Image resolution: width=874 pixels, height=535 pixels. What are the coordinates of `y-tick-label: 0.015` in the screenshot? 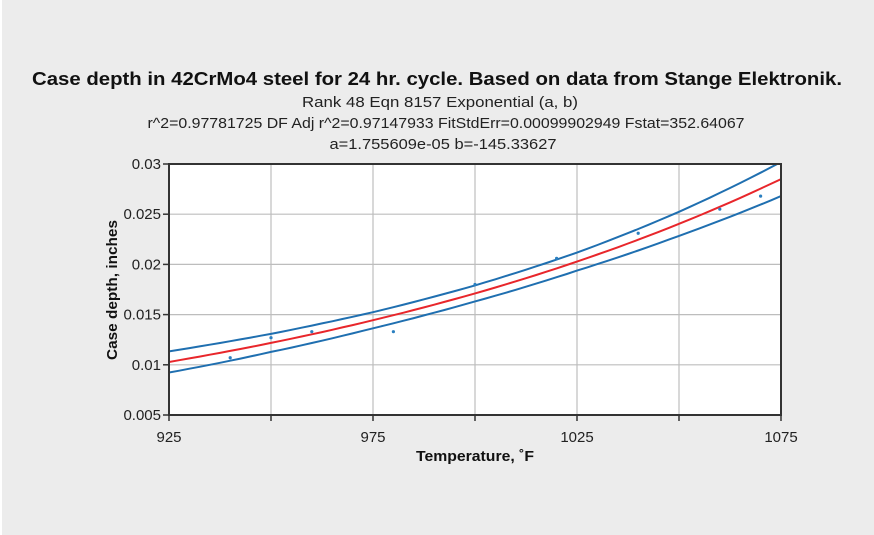 It's located at (142, 315).